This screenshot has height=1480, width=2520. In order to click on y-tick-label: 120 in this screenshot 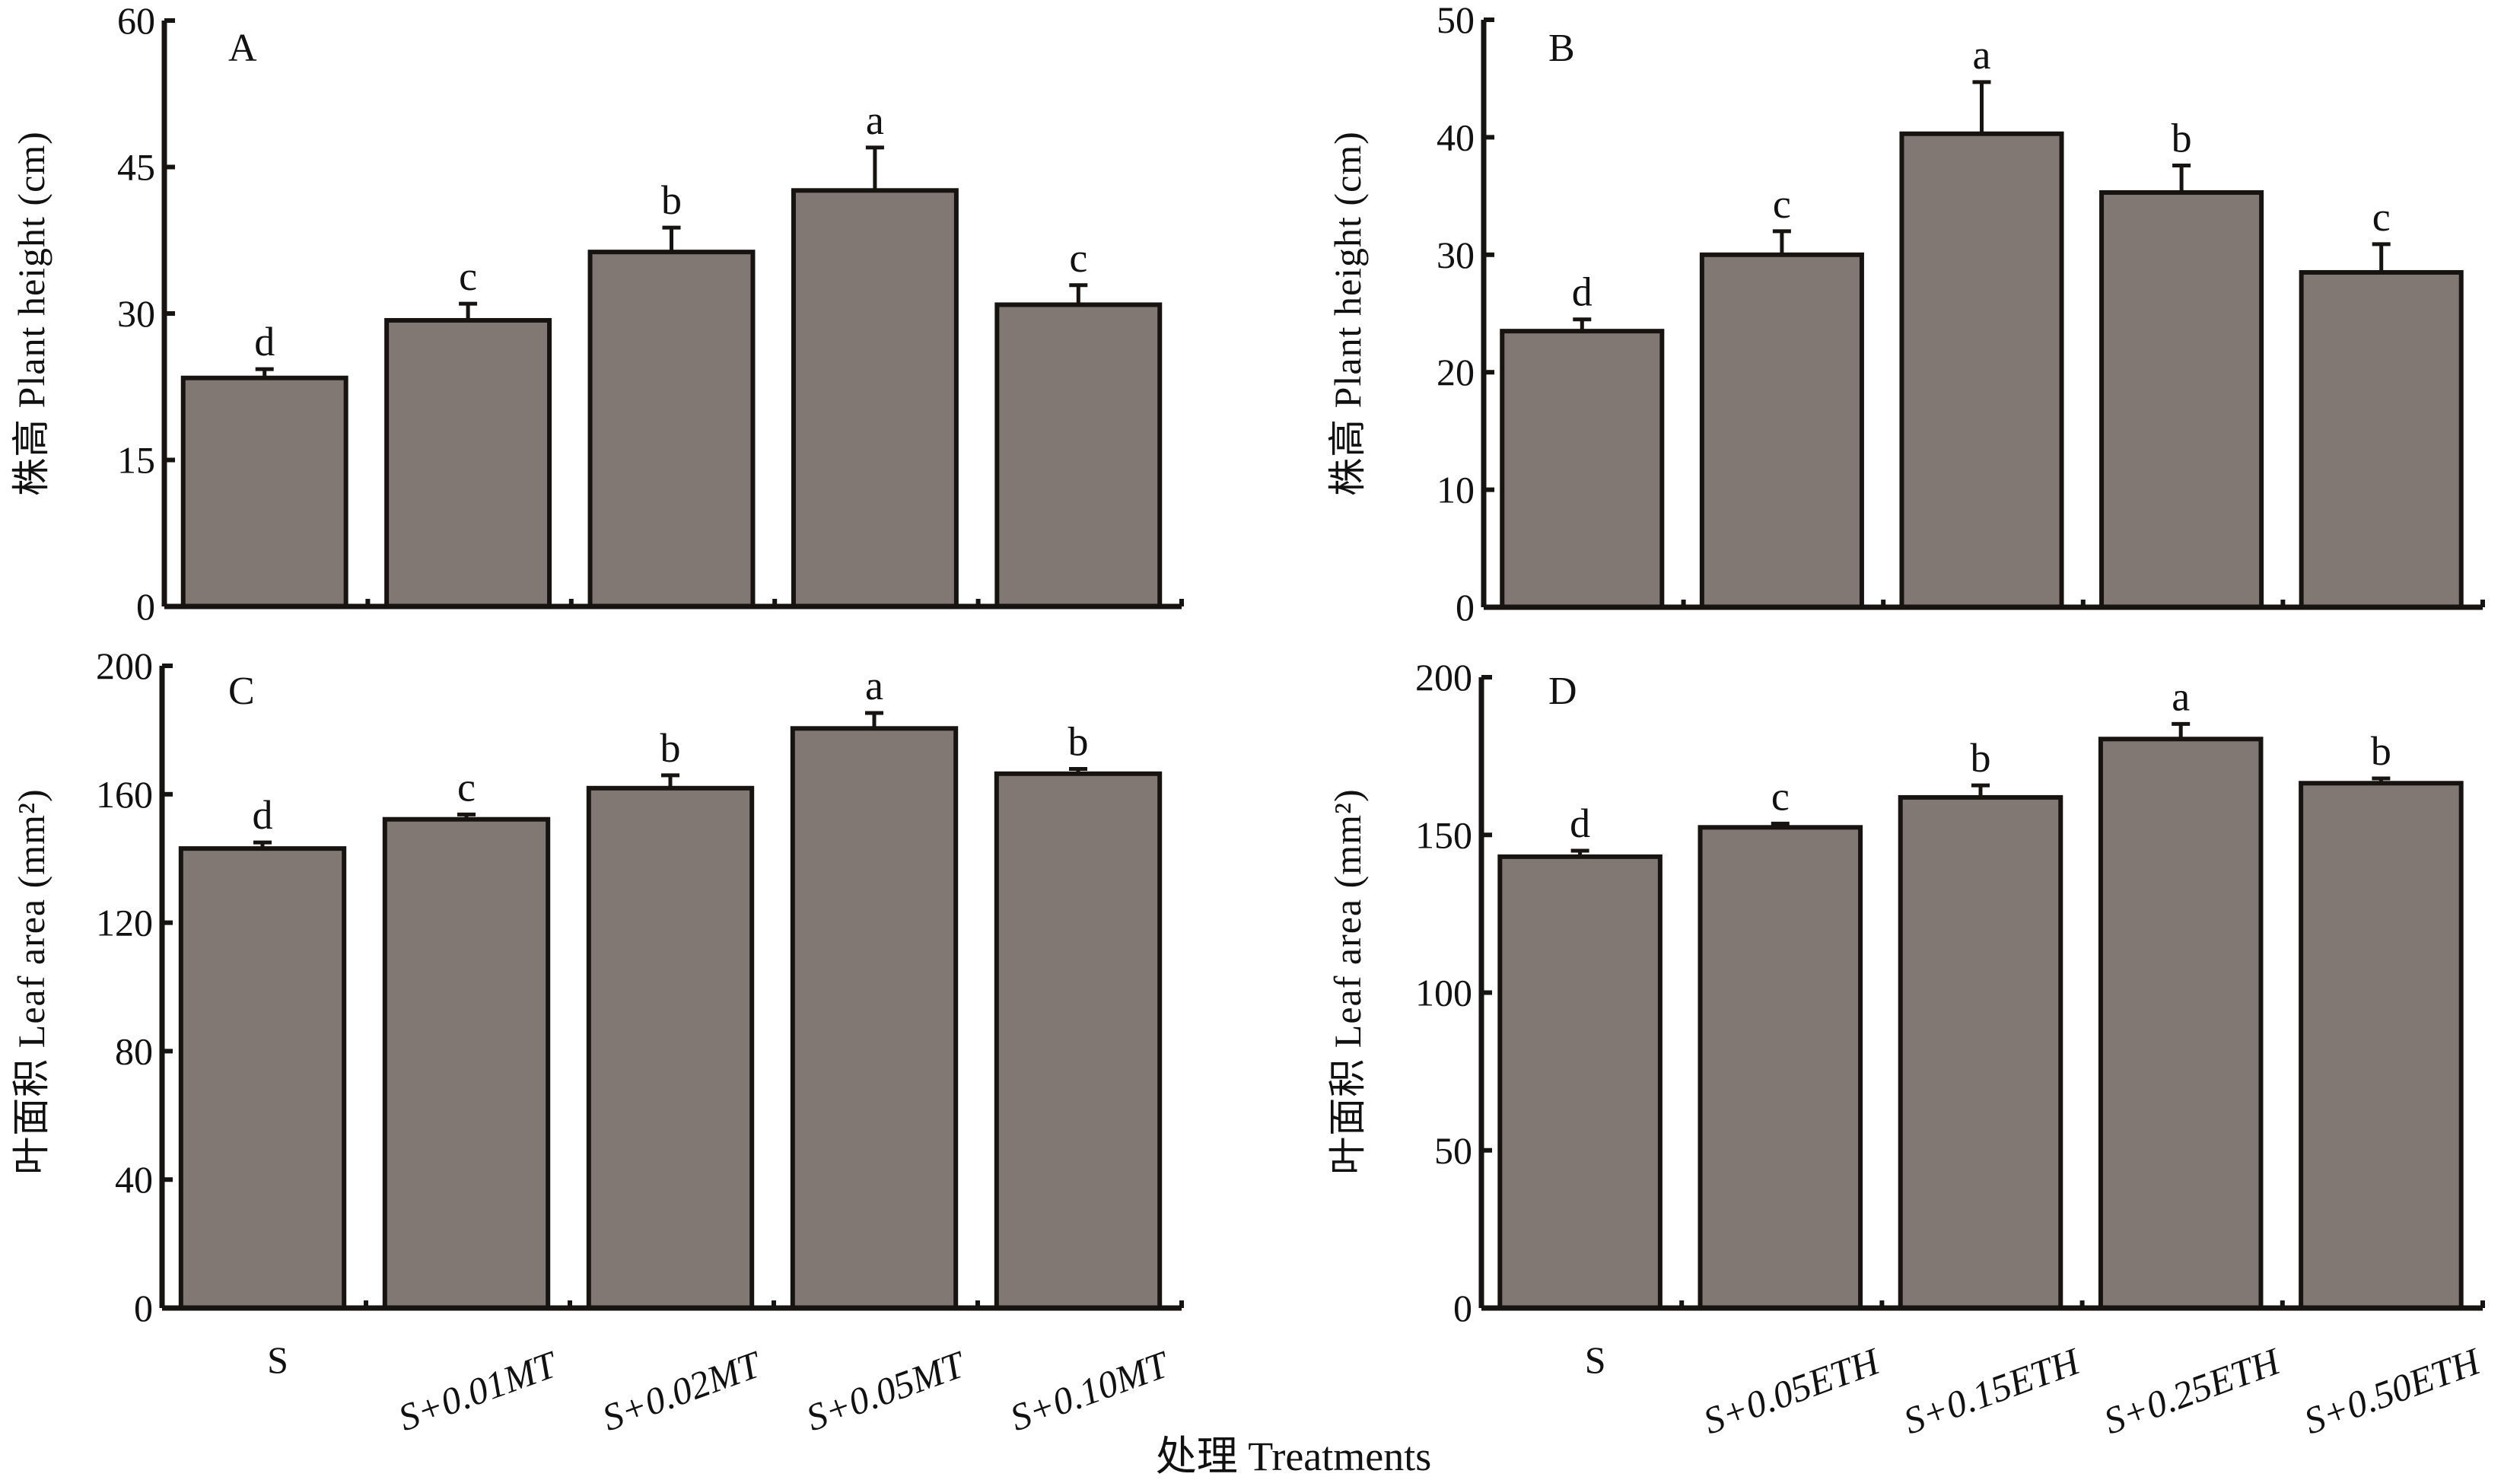, I will do `click(125, 923)`.